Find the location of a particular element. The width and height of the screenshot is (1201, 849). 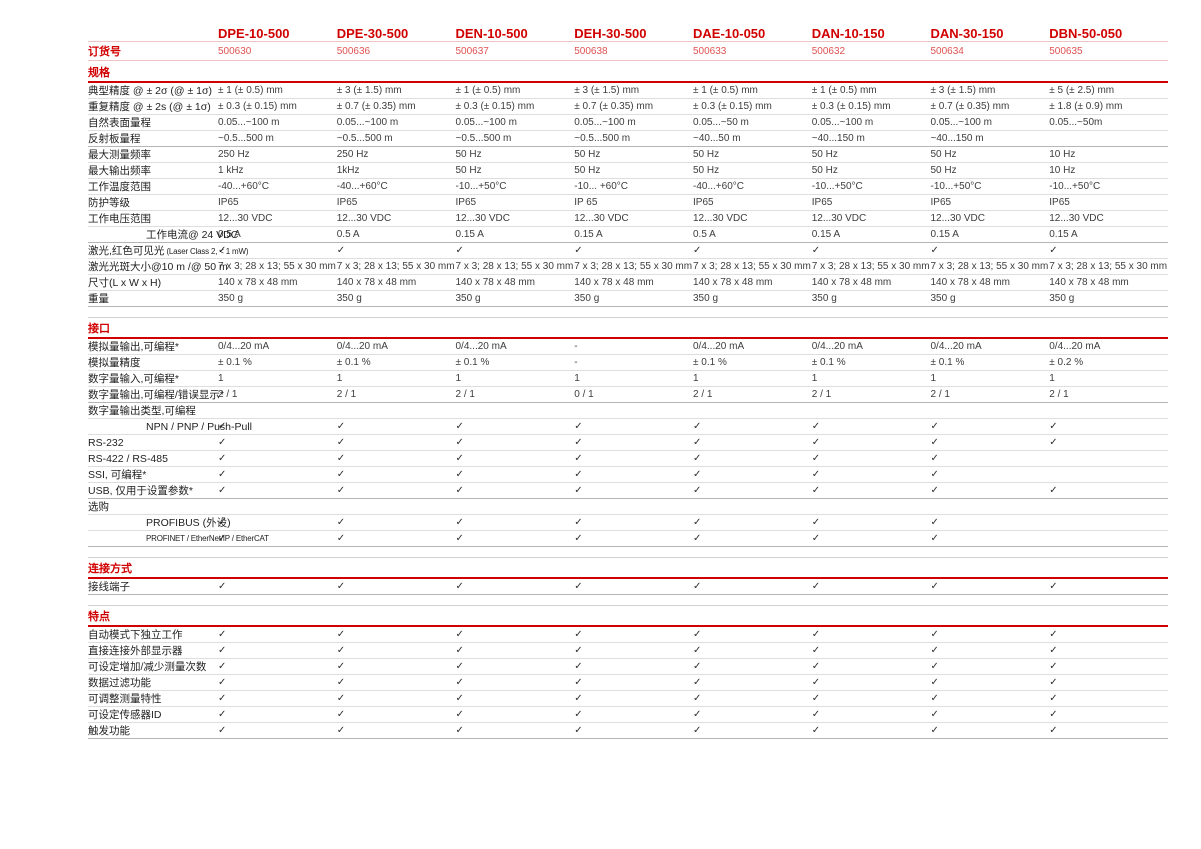

table-row: 防护等级 IP65 IP65 IP65 IP 65 IP65 IP65 IP65 IP65 is located at coordinates (628, 203).